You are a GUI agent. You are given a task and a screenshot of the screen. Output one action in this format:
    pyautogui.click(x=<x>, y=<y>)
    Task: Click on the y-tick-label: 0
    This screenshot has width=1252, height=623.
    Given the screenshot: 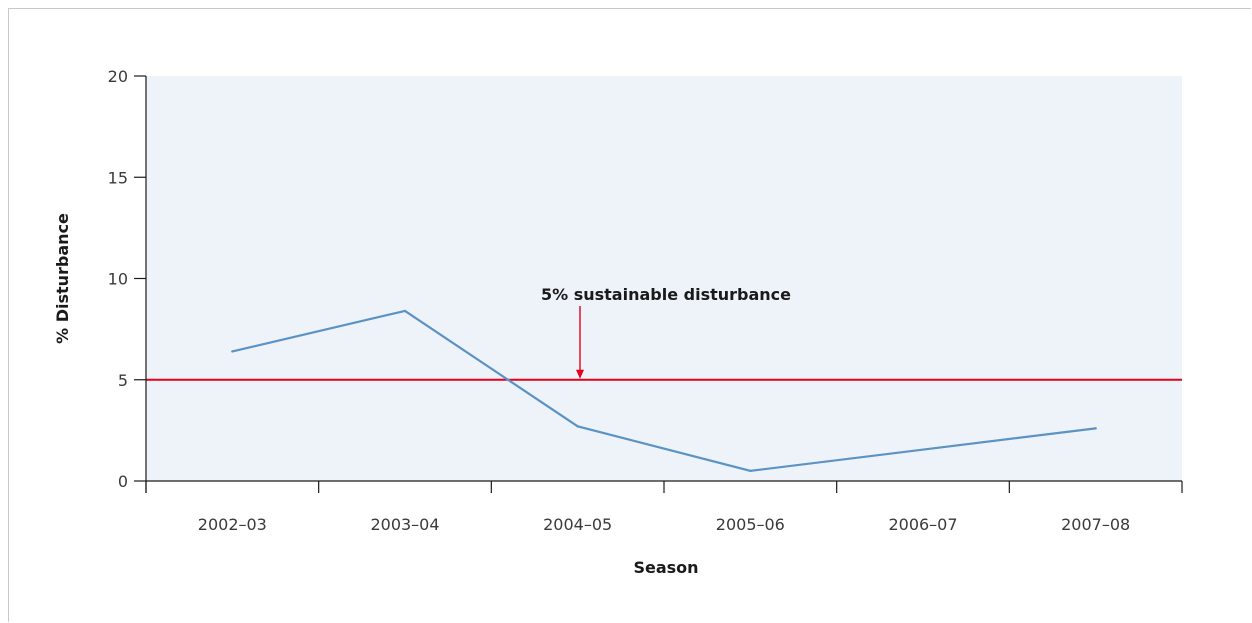 What is the action you would take?
    pyautogui.click(x=123, y=481)
    